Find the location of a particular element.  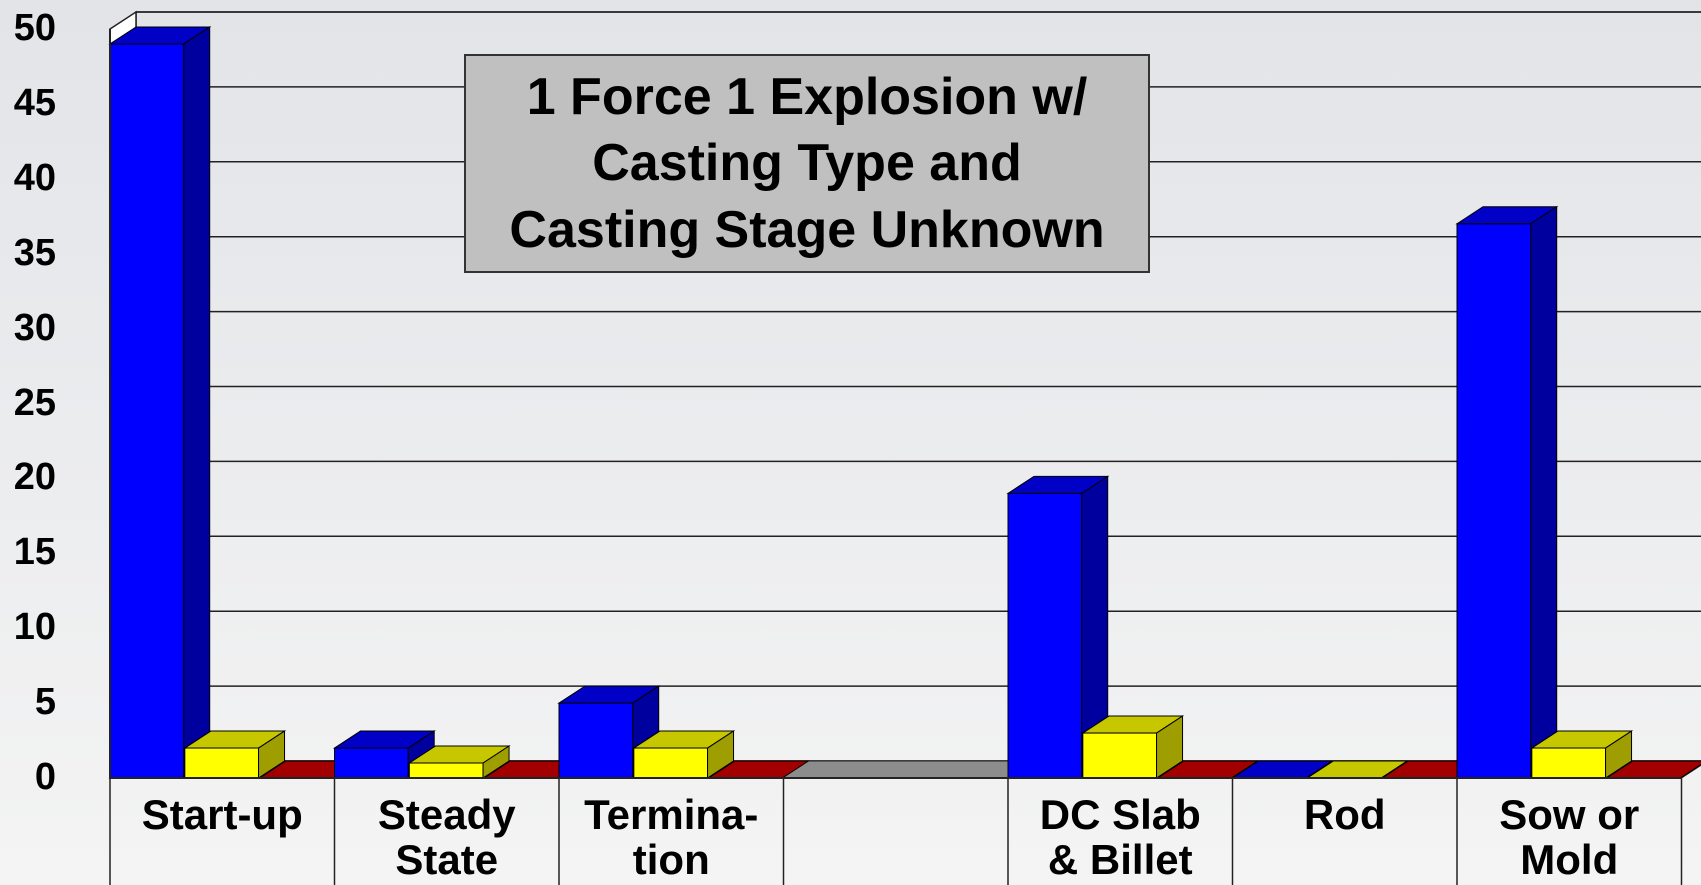

x-tick-label: DC Slab & Billet is located at coordinates (1120, 837).